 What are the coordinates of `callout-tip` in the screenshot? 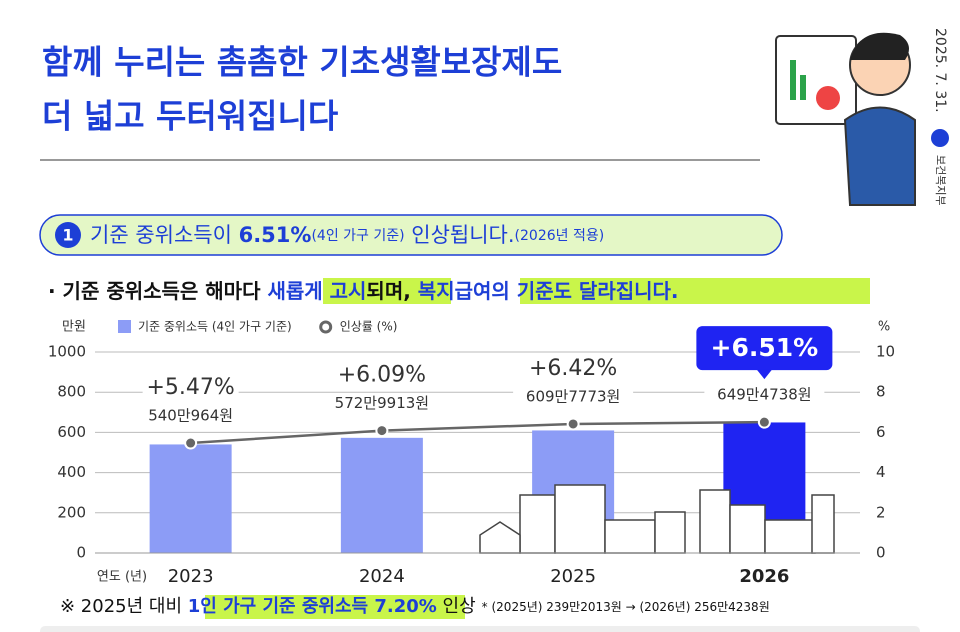 It's located at (764, 374).